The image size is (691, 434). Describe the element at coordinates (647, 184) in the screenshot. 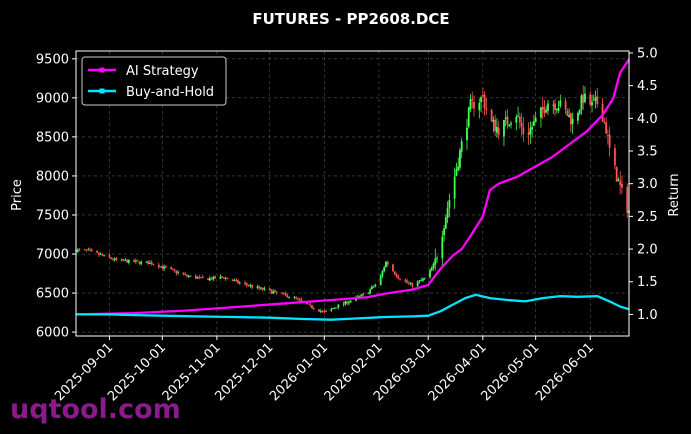

I see `y2-tick-label: 3.0` at that location.